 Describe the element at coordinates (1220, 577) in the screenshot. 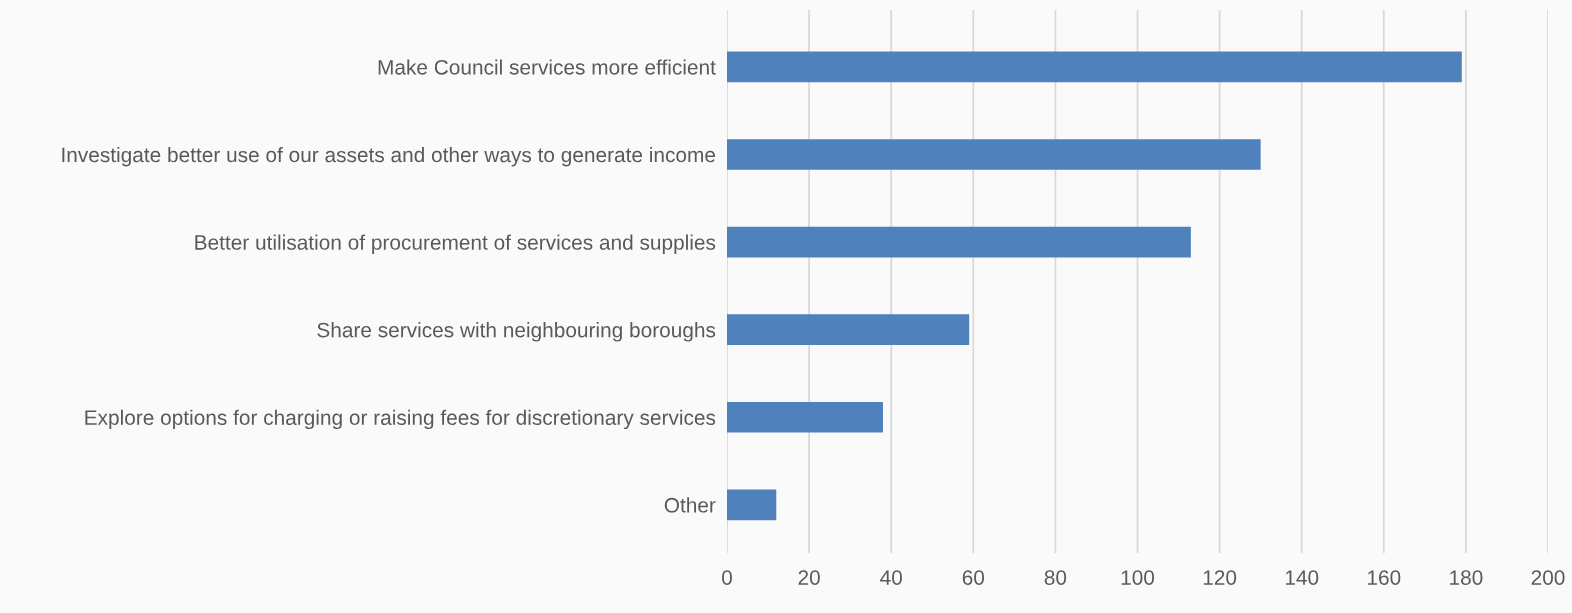

I see `x-tick-label: 120` at that location.